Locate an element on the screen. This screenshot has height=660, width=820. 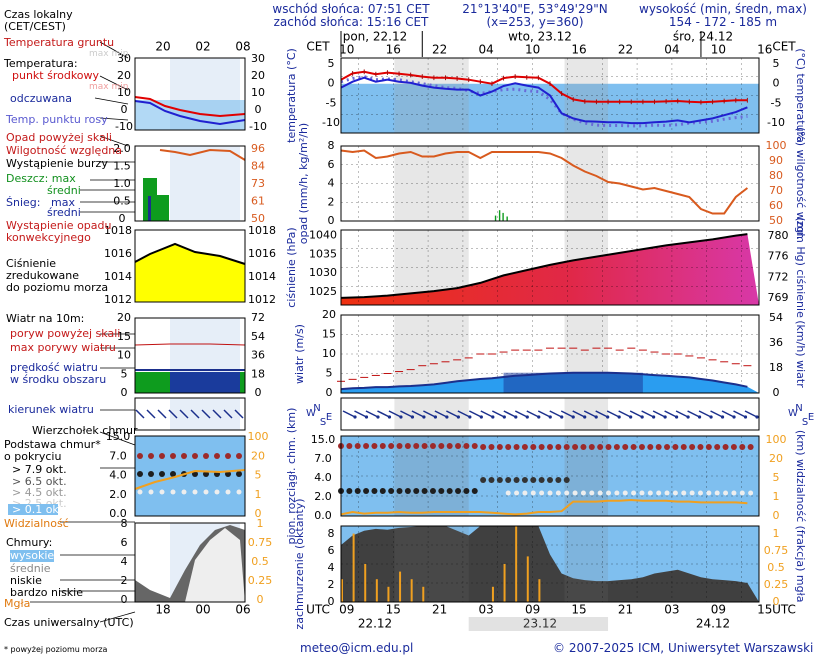
mini-temp-tick-right: 10 is located at coordinates (258, 92).